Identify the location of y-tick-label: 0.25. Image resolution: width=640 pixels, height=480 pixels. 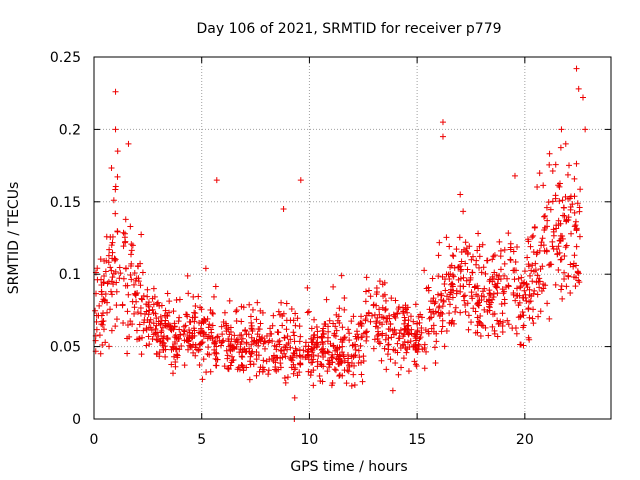
(65, 58).